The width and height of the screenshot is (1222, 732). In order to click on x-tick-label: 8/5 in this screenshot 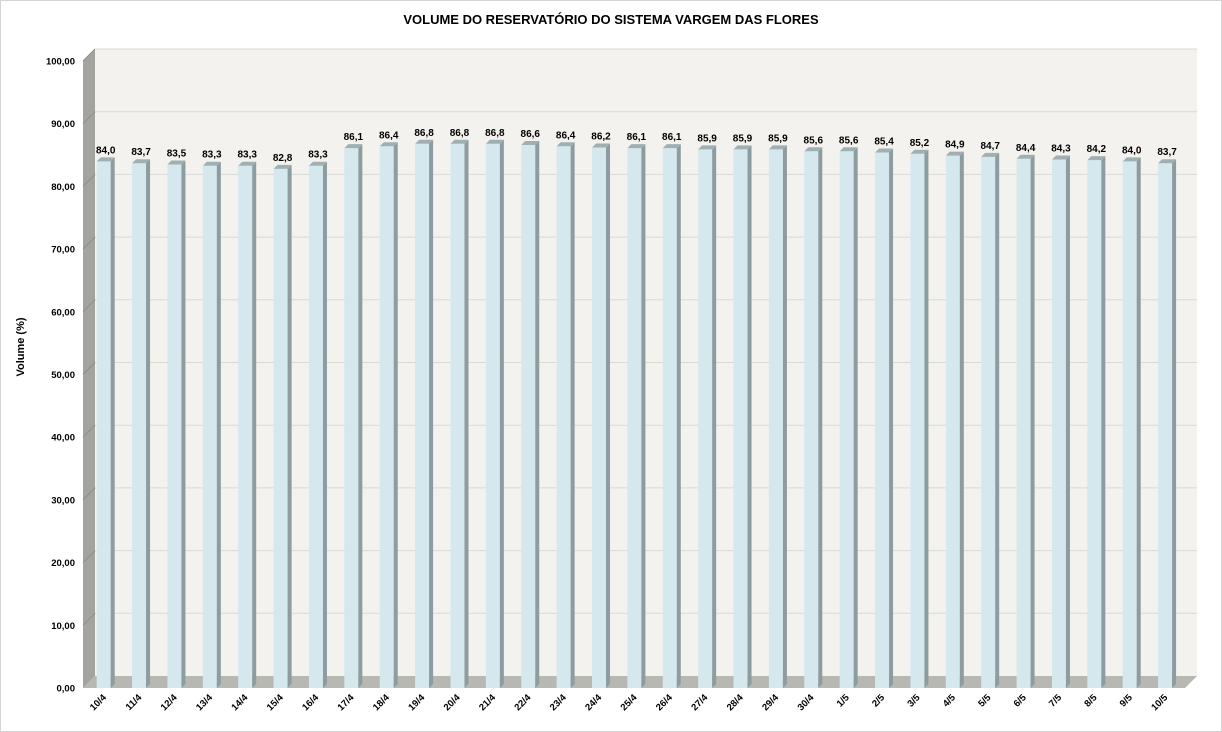, I will do `click(1091, 701)`.